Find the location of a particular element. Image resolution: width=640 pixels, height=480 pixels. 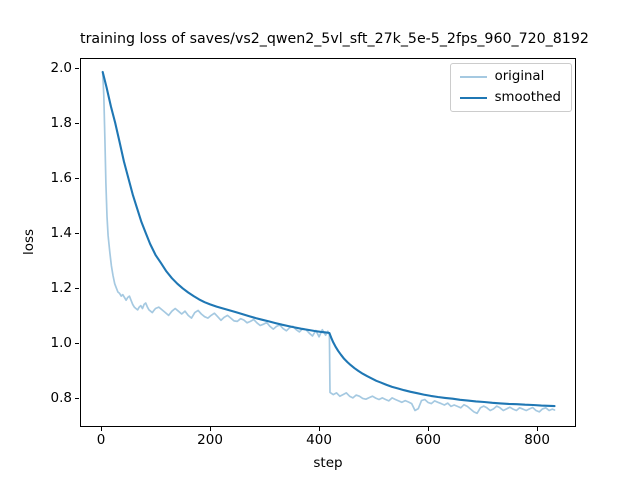

legend: original smoothed is located at coordinates (510, 88).